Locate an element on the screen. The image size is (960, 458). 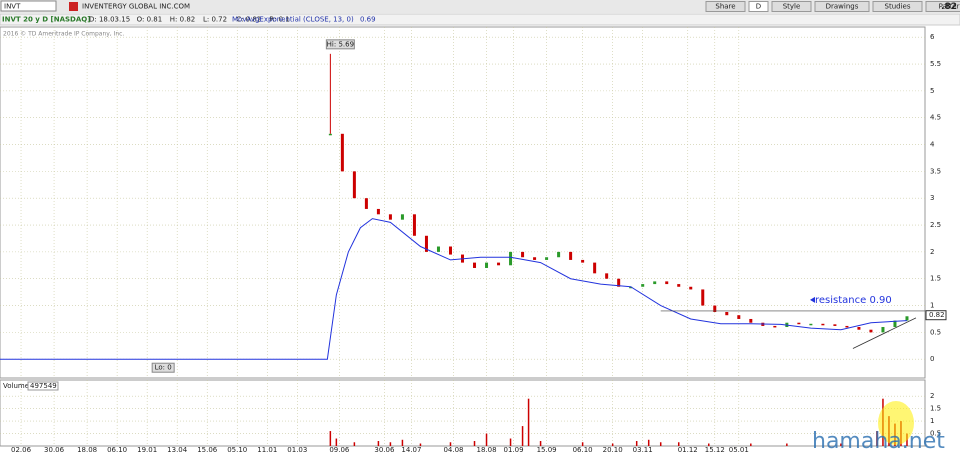
last-price: .82 is located at coordinates (949, 7).